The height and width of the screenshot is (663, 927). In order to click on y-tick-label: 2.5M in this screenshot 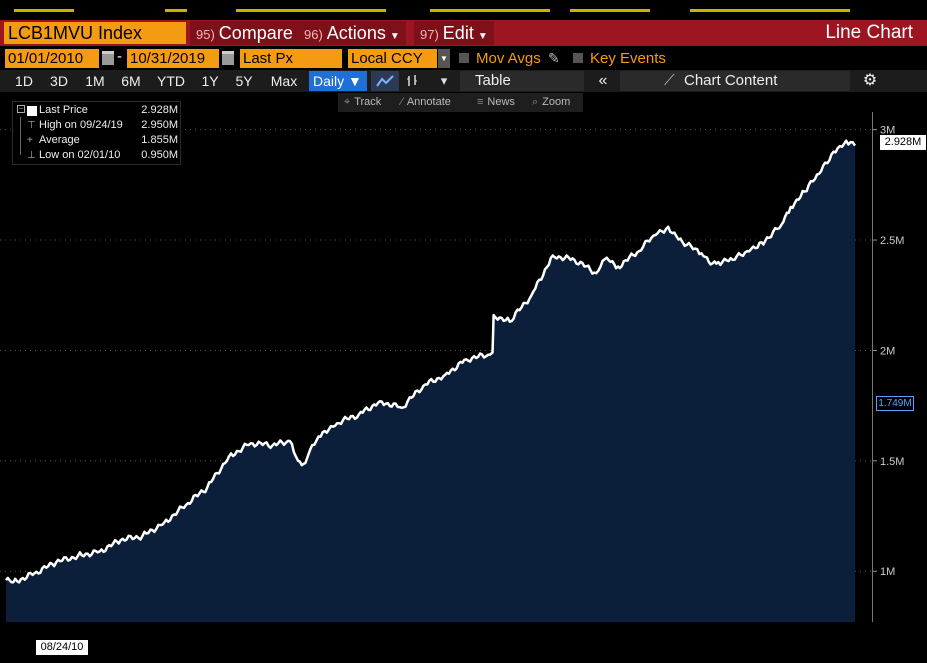, I will do `click(892, 241)`.